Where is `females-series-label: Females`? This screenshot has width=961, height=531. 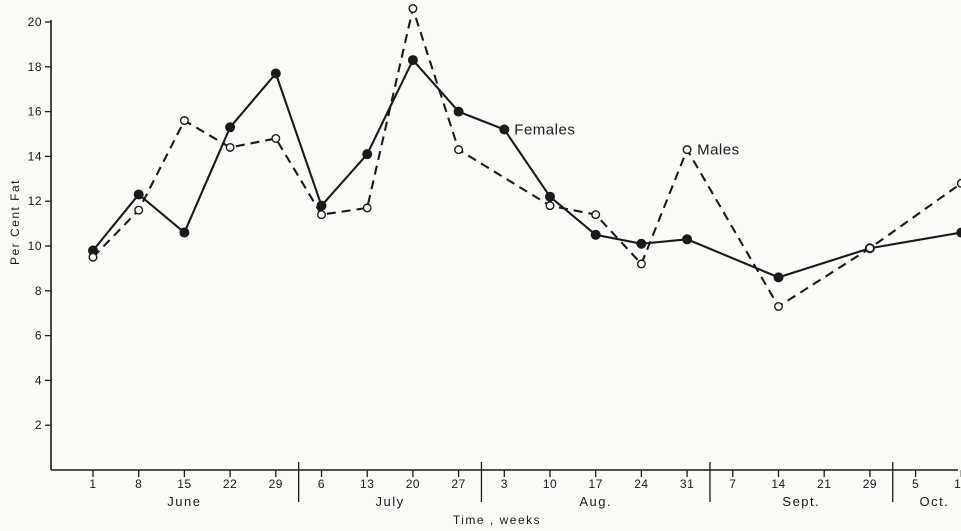
females-series-label: Females is located at coordinates (544, 130).